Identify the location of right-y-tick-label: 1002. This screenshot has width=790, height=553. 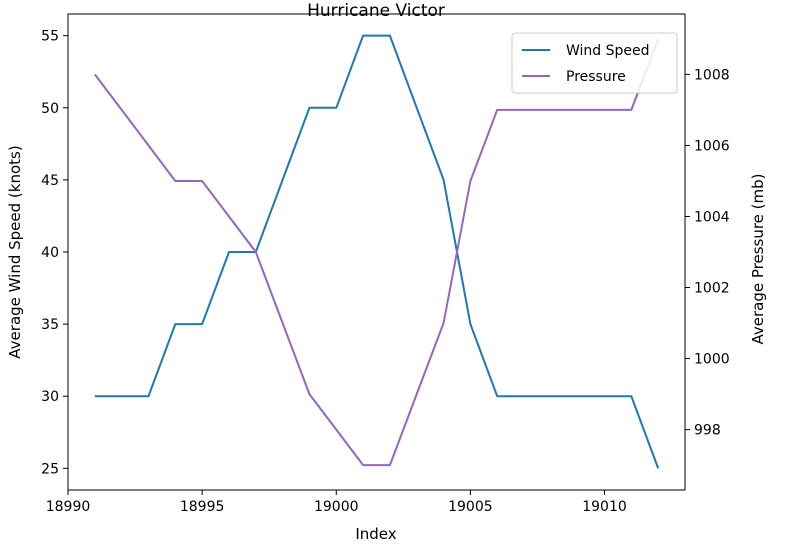
(712, 289).